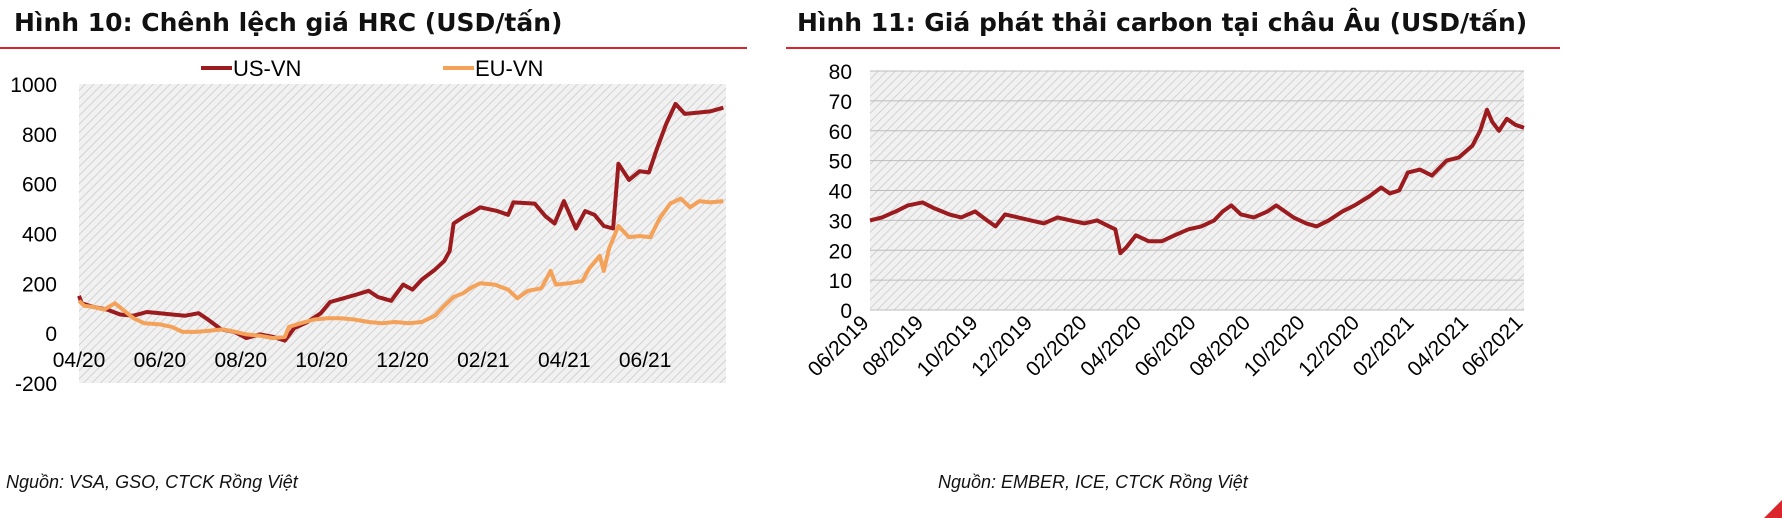  What do you see at coordinates (564, 360) in the screenshot?
I see `x-tick-label: 04/21` at bounding box center [564, 360].